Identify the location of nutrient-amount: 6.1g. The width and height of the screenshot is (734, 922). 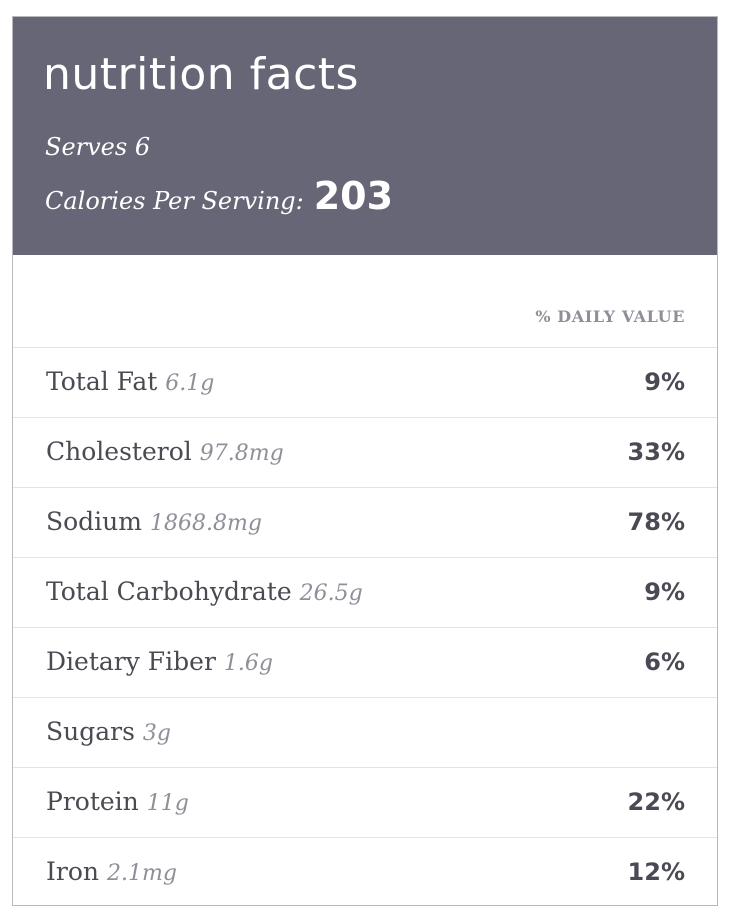
(190, 383).